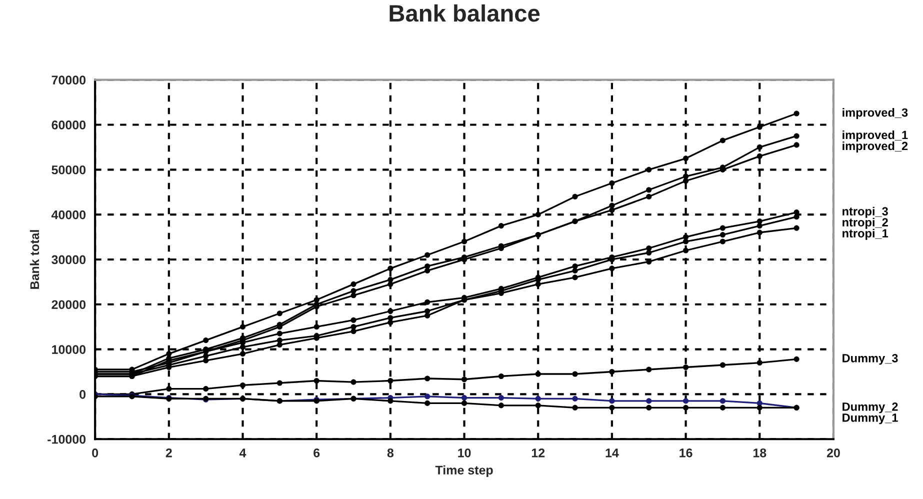 This screenshot has width=923, height=499. What do you see at coordinates (865, 223) in the screenshot?
I see `text: ntropi_2` at bounding box center [865, 223].